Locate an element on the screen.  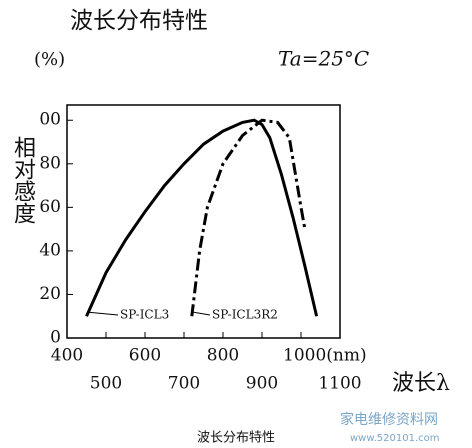
x-tick-label: 500 is located at coordinates (106, 384).